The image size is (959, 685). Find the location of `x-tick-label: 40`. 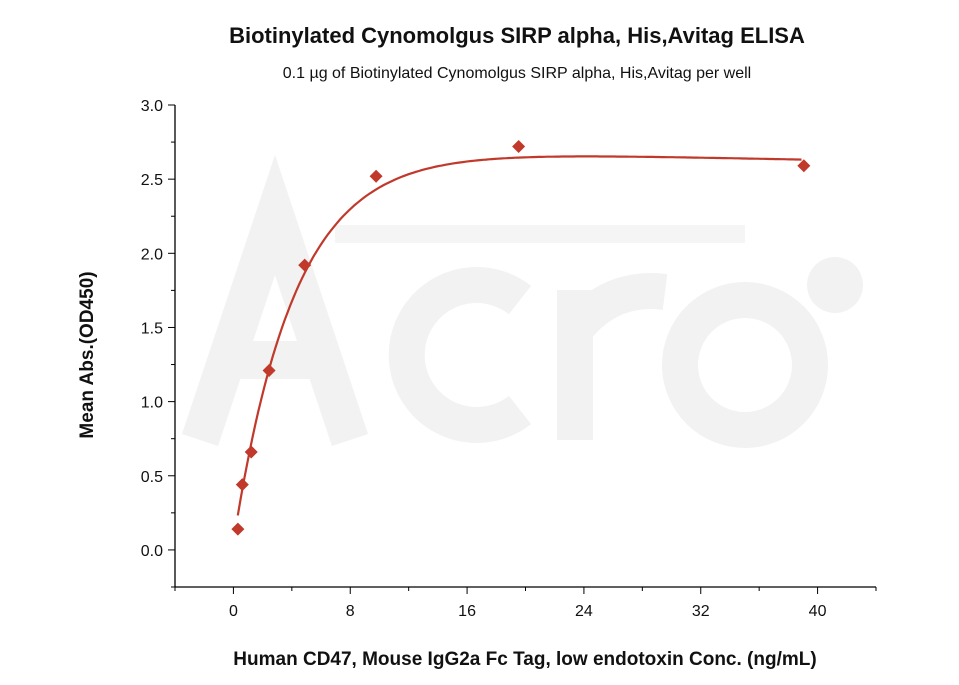

x-tick-label: 40 is located at coordinates (818, 611).